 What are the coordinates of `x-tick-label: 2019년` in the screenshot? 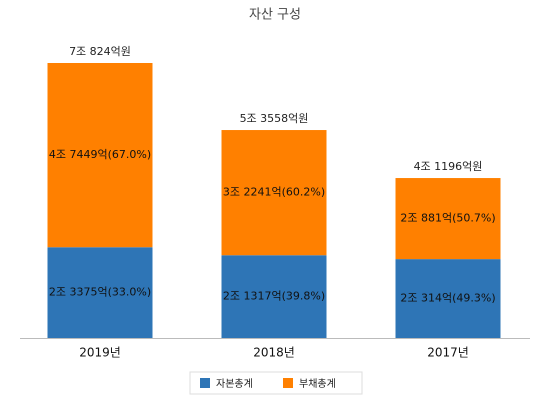 It's located at (100, 353).